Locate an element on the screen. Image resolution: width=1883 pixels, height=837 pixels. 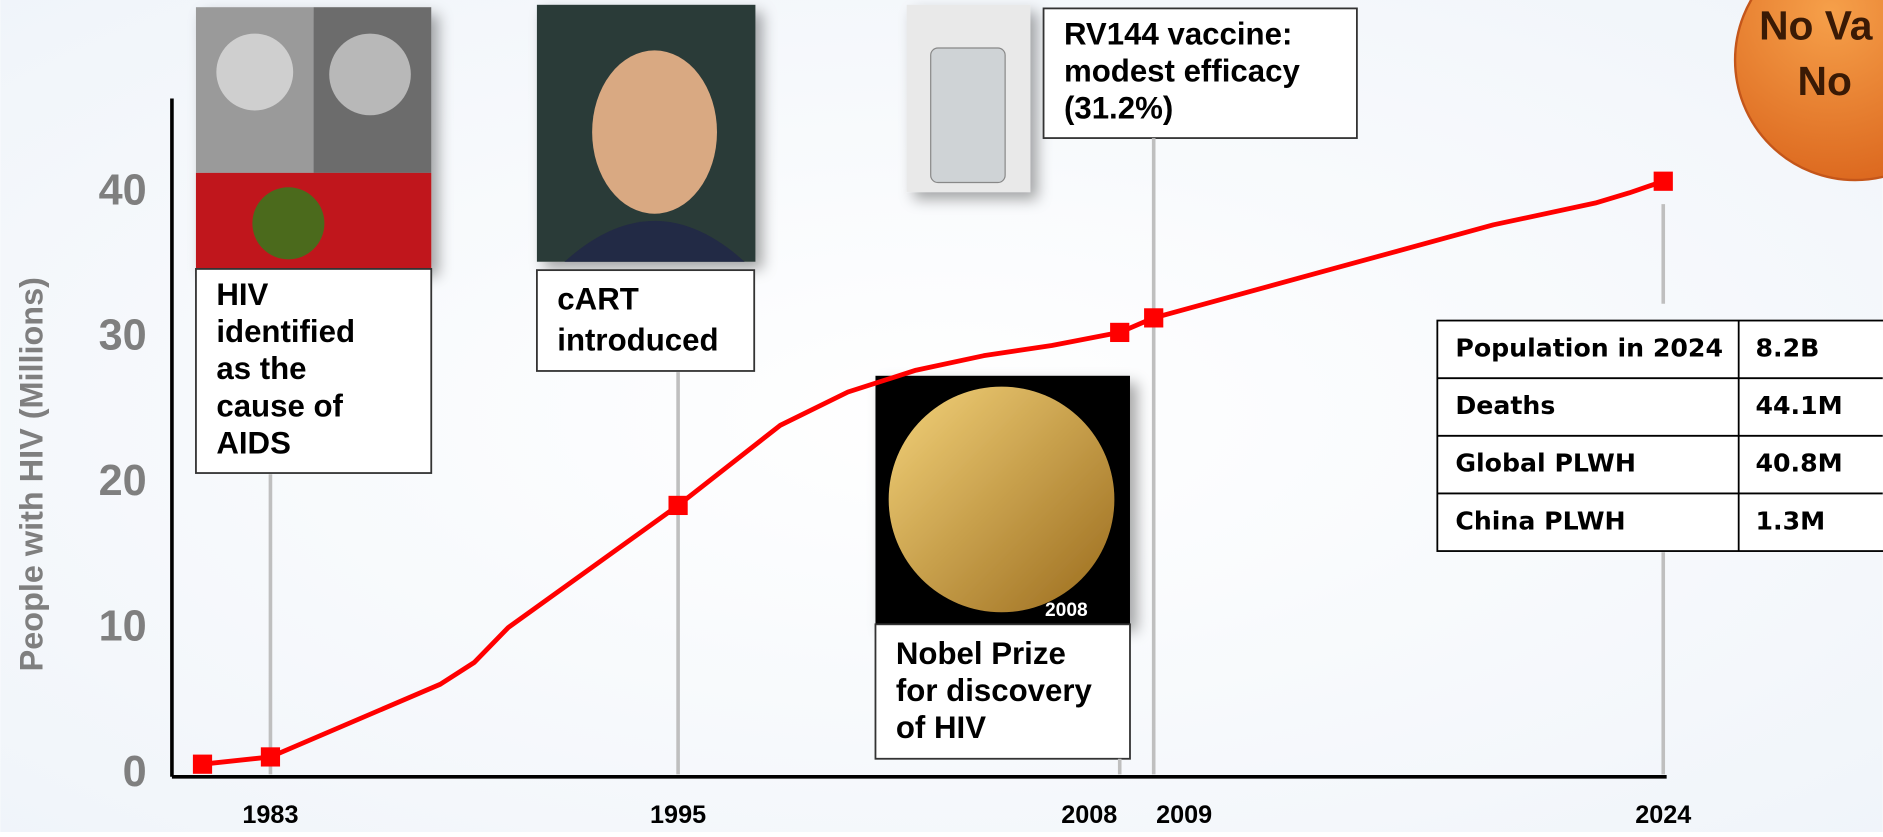
x-tick-label: 2009 is located at coordinates (1184, 815).